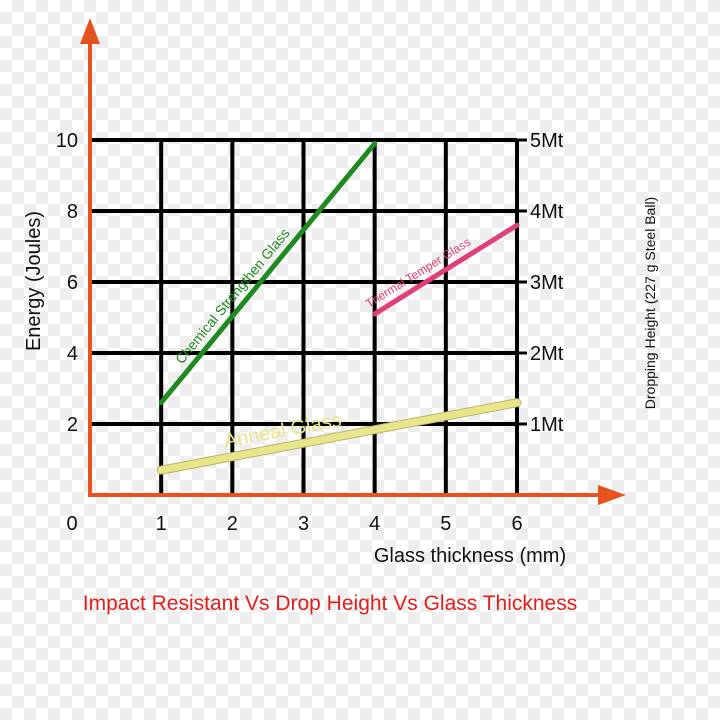  I want to click on y-tick-label: 2, so click(72, 425).